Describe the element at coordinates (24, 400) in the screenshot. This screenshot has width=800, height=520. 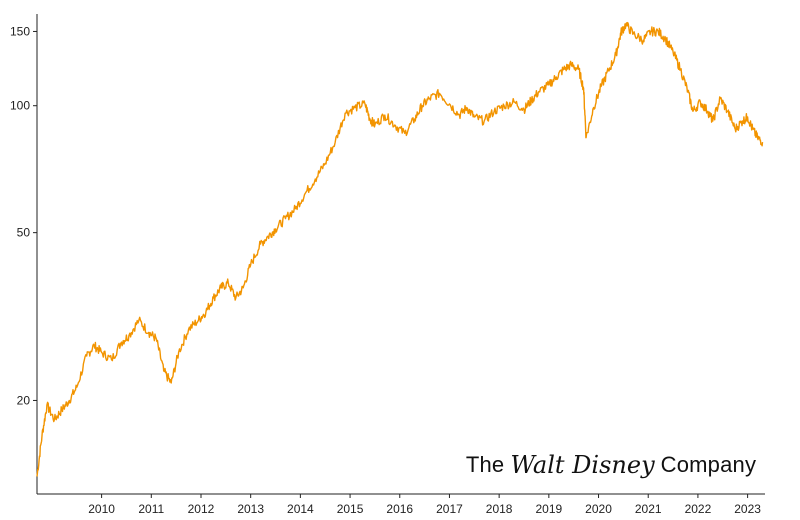
I see `y-tick-label: 20` at that location.